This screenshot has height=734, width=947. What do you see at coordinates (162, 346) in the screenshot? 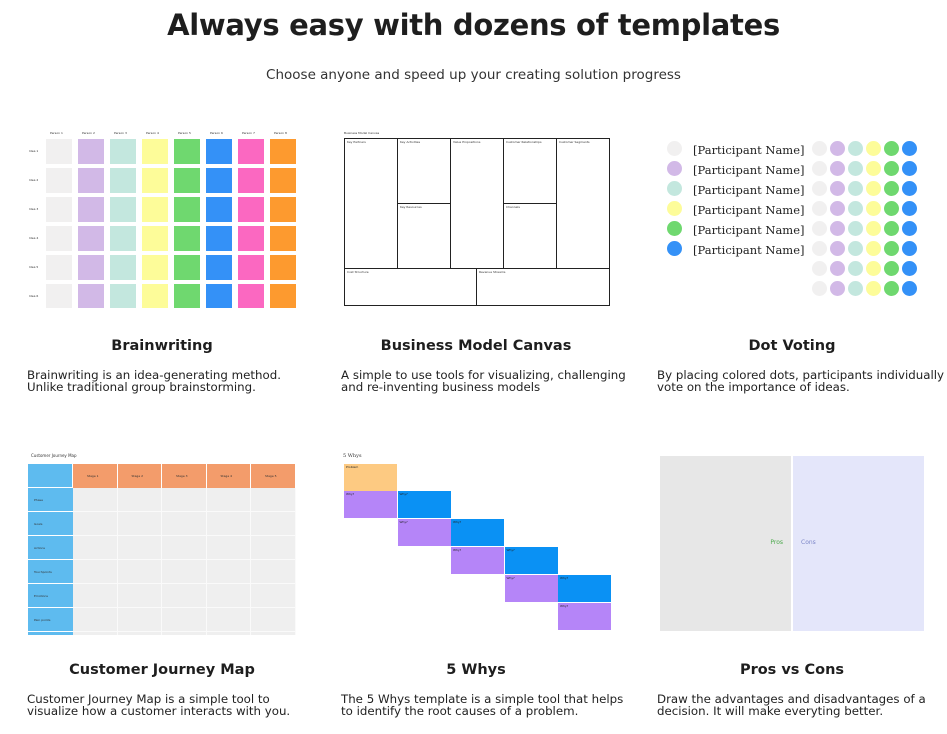
I see `template-name-brainwriting: Brainwriting` at bounding box center [162, 346].